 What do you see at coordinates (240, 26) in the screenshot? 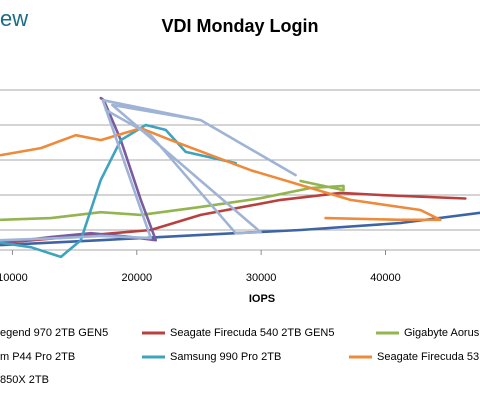
I see `chart-title: VDI Monday Login` at bounding box center [240, 26].